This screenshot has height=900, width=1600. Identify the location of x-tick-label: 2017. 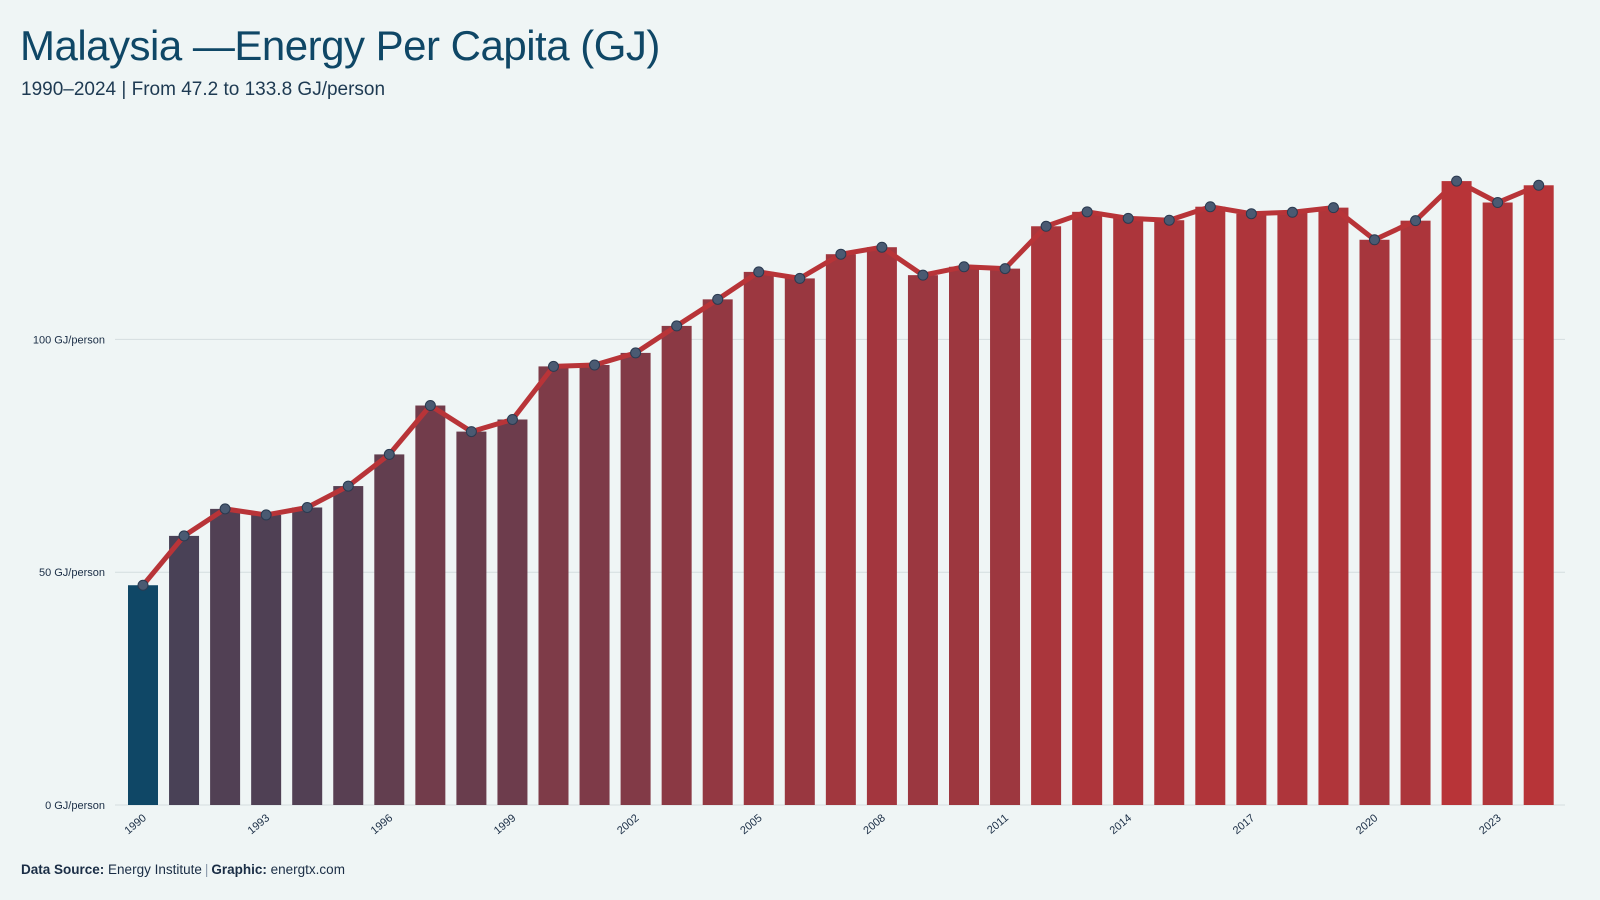
(1244, 824).